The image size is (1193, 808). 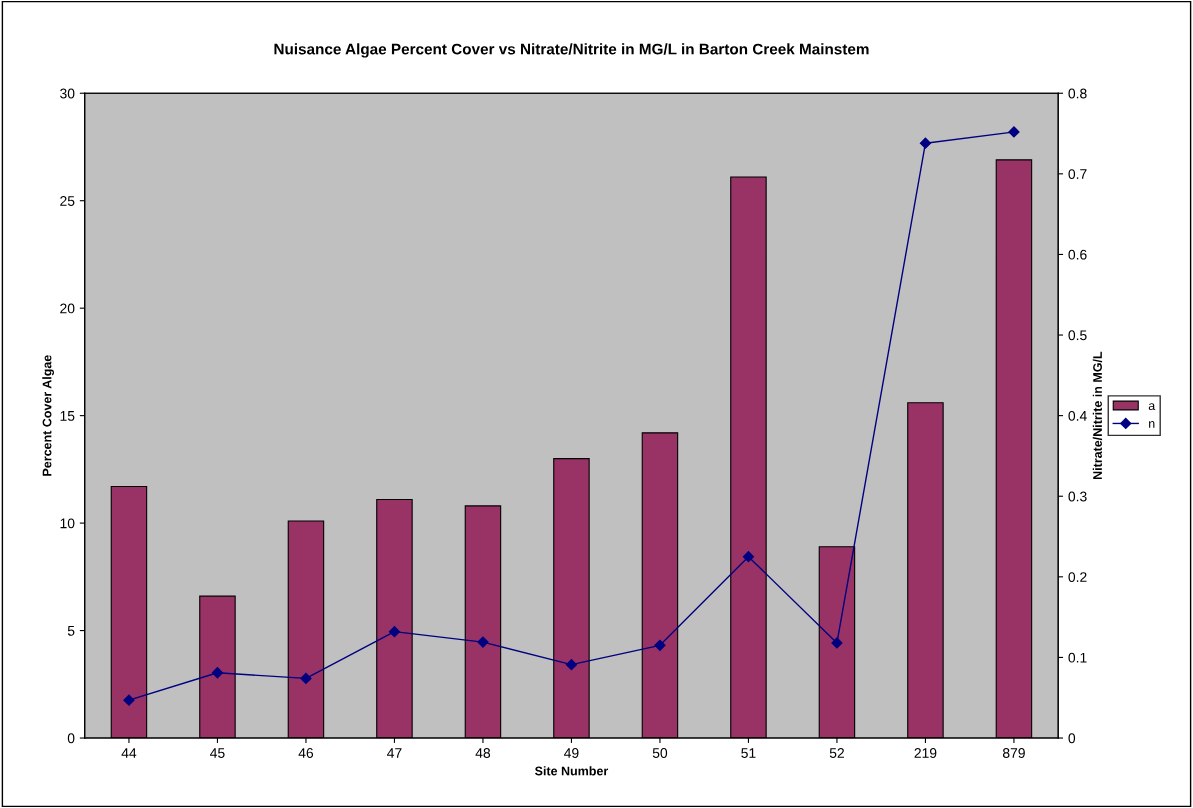 What do you see at coordinates (1077, 657) in the screenshot?
I see `y2-tick-label: 0.1` at bounding box center [1077, 657].